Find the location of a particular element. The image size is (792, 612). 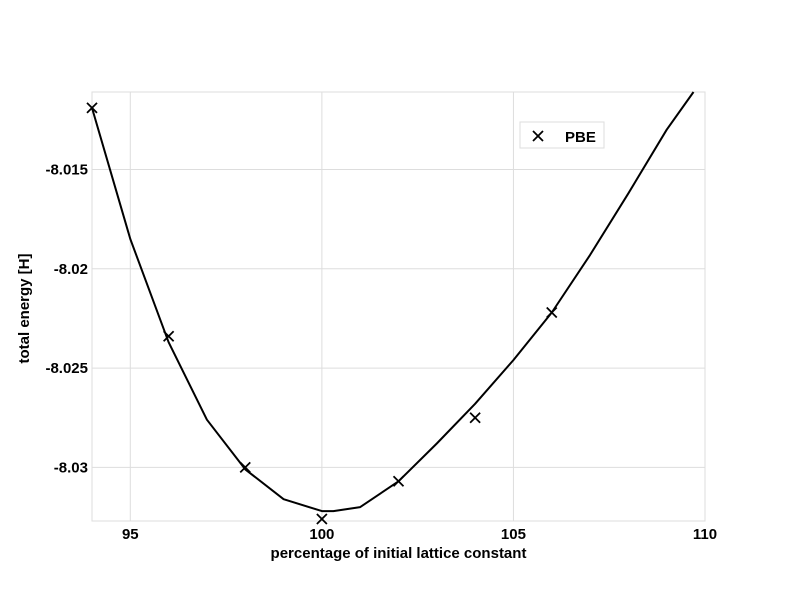

y-tick-label: -8.025 is located at coordinates (66, 368).